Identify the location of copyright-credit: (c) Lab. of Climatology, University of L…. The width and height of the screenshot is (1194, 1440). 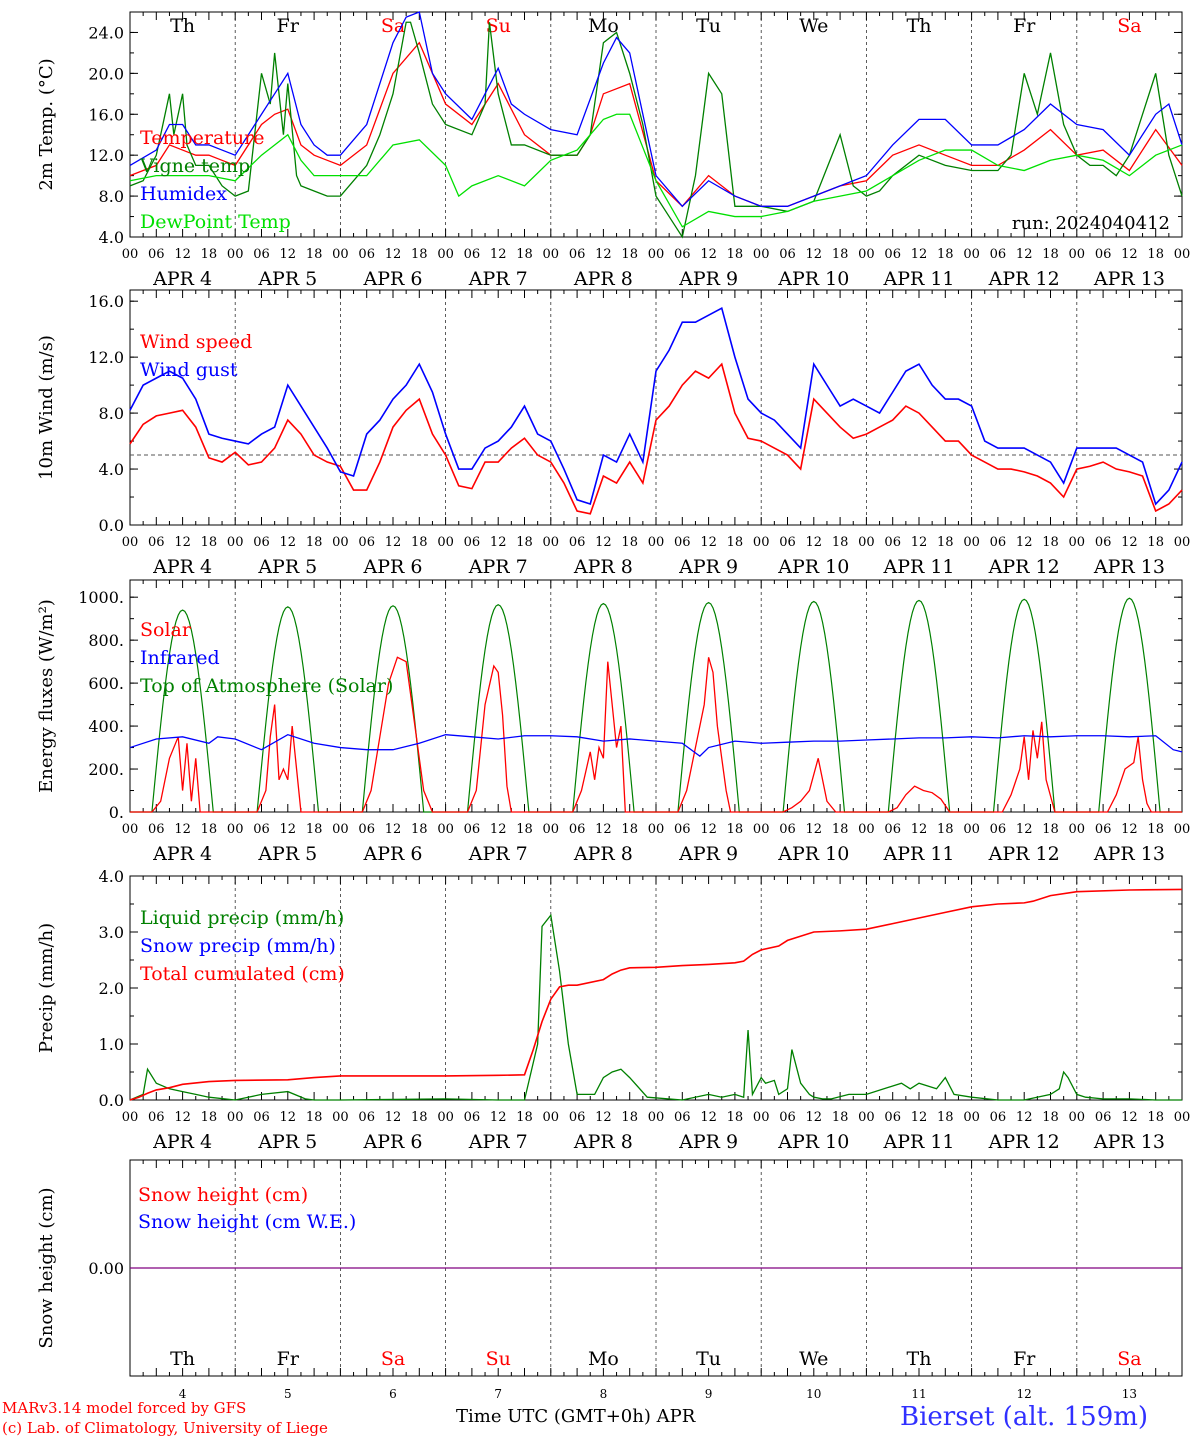
(165, 1428).